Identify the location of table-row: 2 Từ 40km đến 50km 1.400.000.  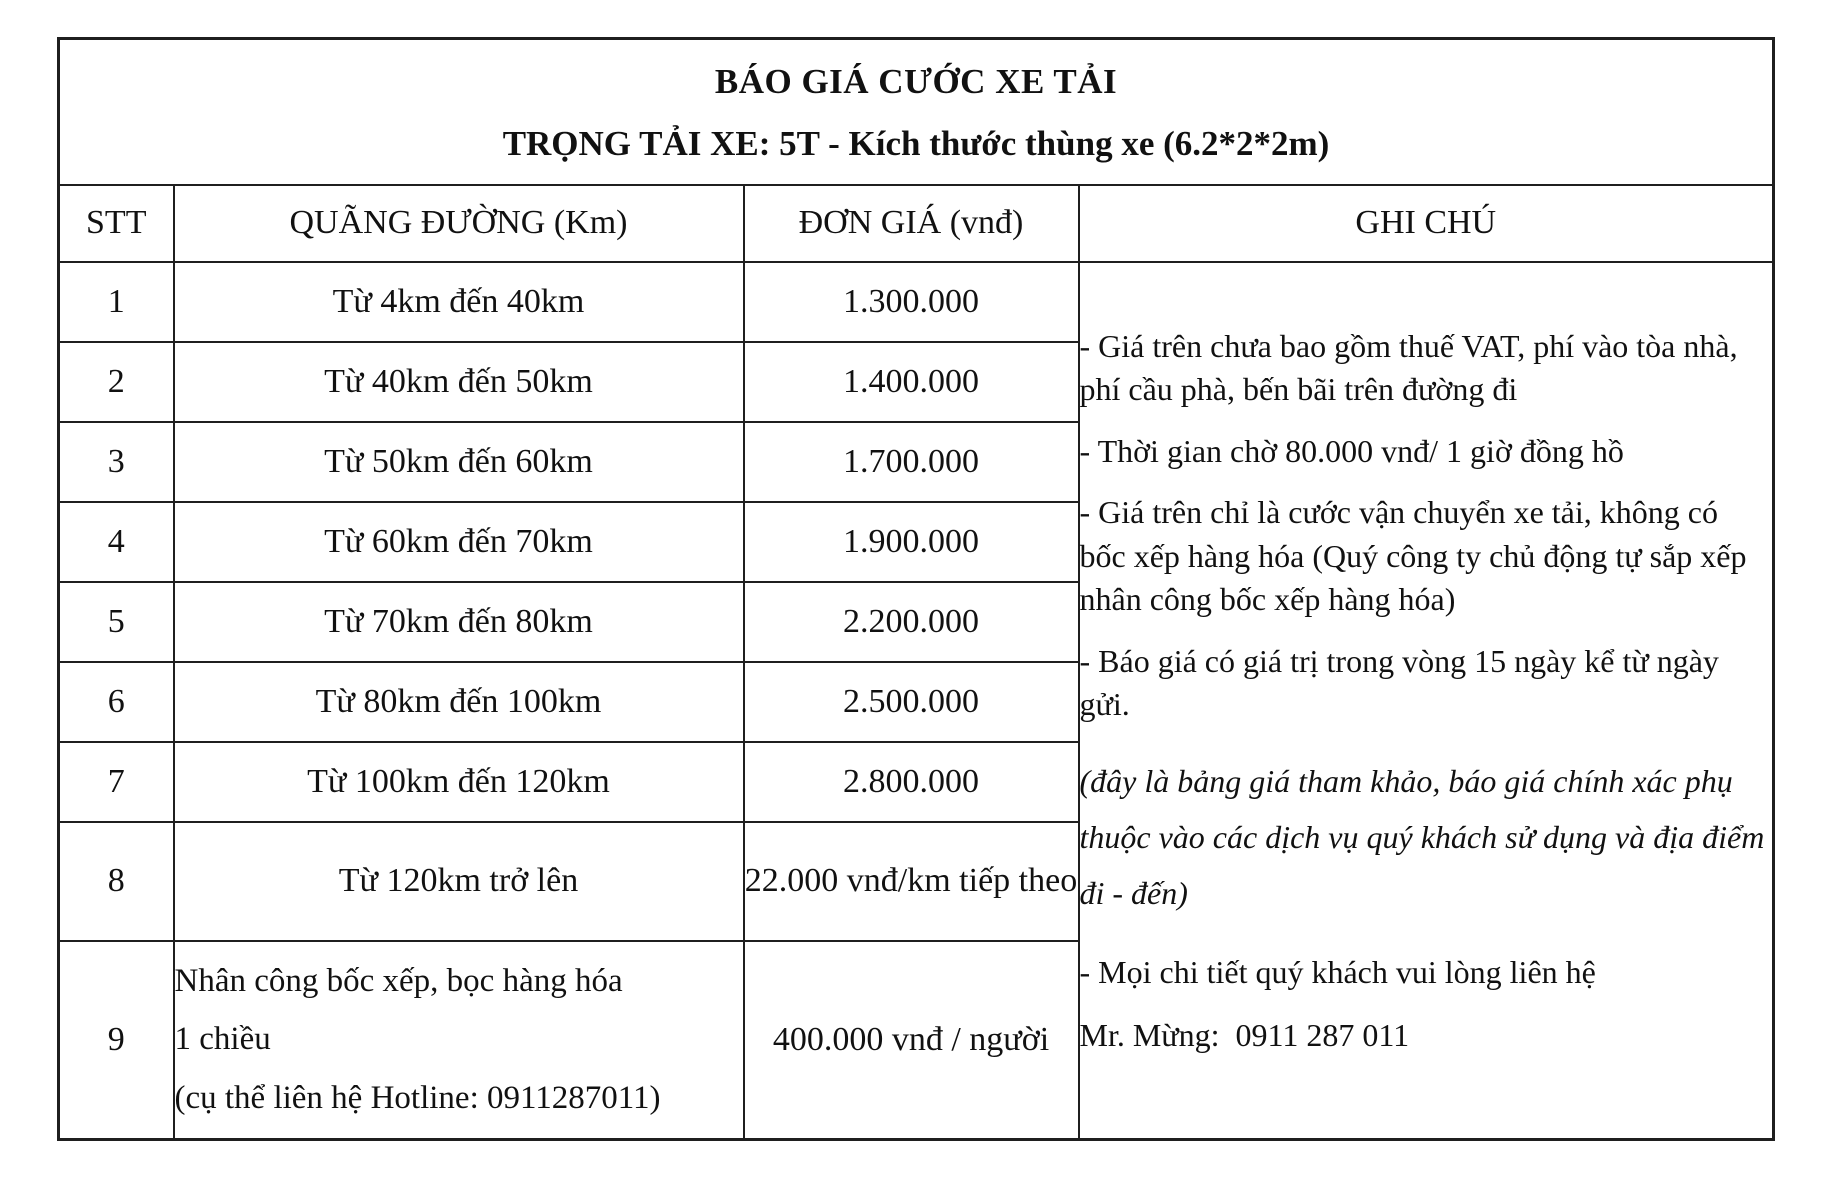
(915, 381).